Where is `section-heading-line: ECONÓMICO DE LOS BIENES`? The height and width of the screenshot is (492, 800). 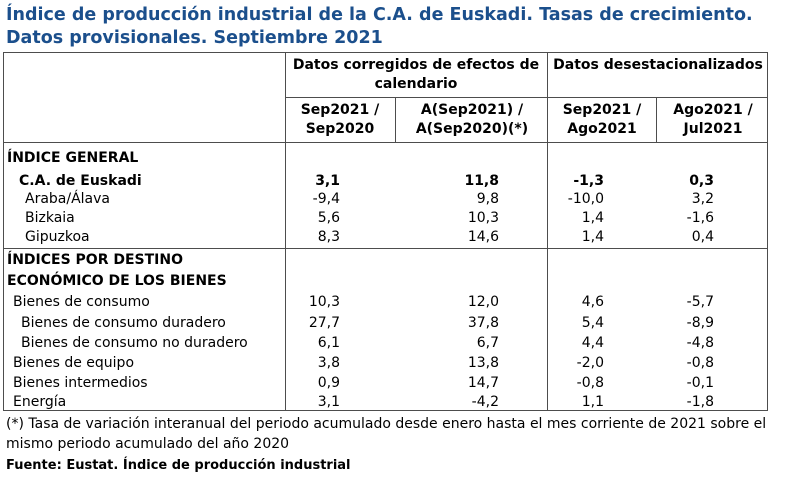 section-heading-line: ECONÓMICO DE LOS BIENES is located at coordinates (117, 281).